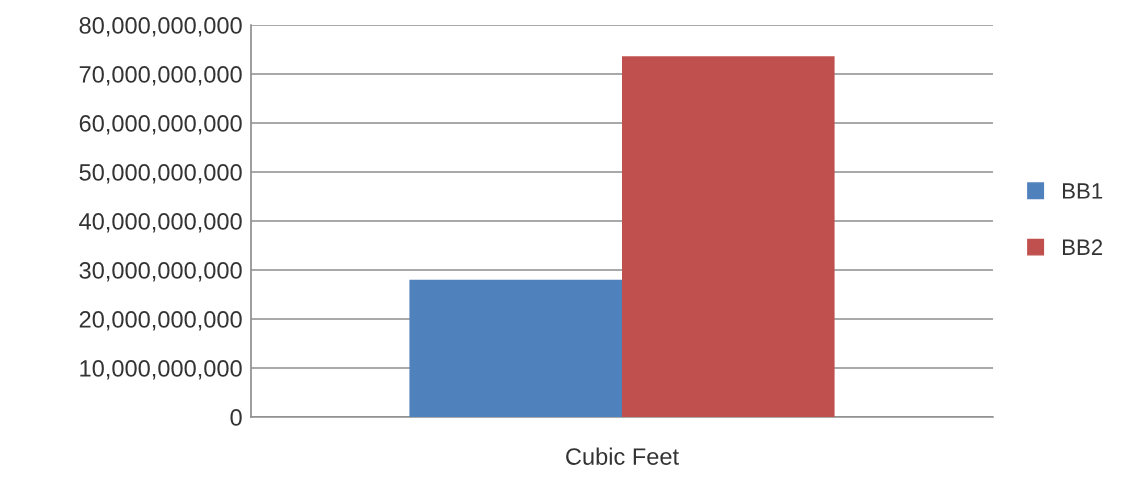  What do you see at coordinates (160, 174) in the screenshot?
I see `y-tick-label: 50,000,000,000` at bounding box center [160, 174].